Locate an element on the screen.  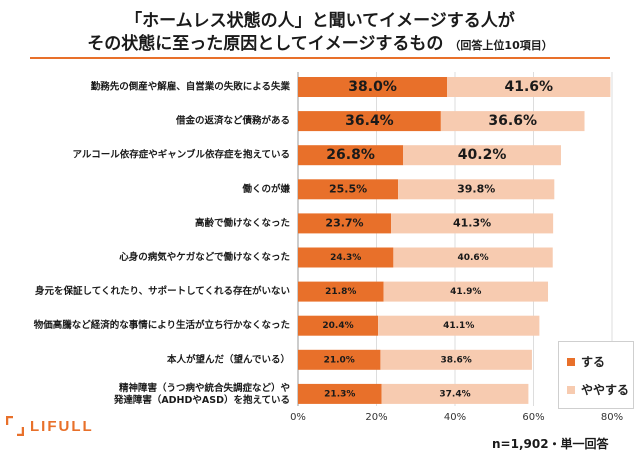
value-label-suru: 20.4% is located at coordinates (337, 326).